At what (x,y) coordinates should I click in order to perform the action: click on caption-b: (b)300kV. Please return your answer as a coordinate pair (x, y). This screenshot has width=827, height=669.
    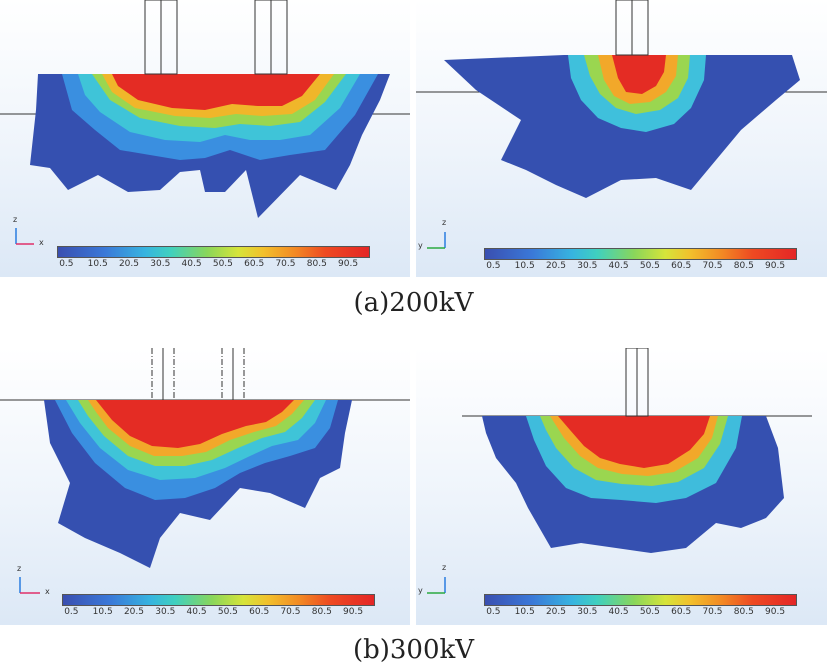
    Looking at the image, I should click on (413, 650).